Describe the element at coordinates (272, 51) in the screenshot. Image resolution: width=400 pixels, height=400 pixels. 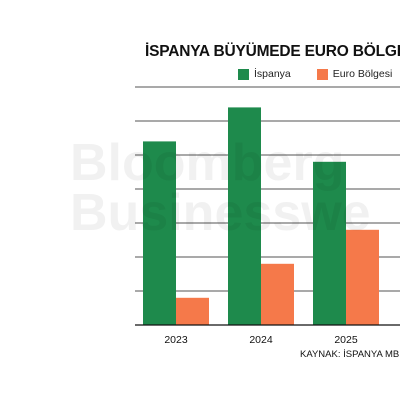
I see `chart-title: İSPANYA BÜYÜMEDE EURO BÖLGE` at that location.